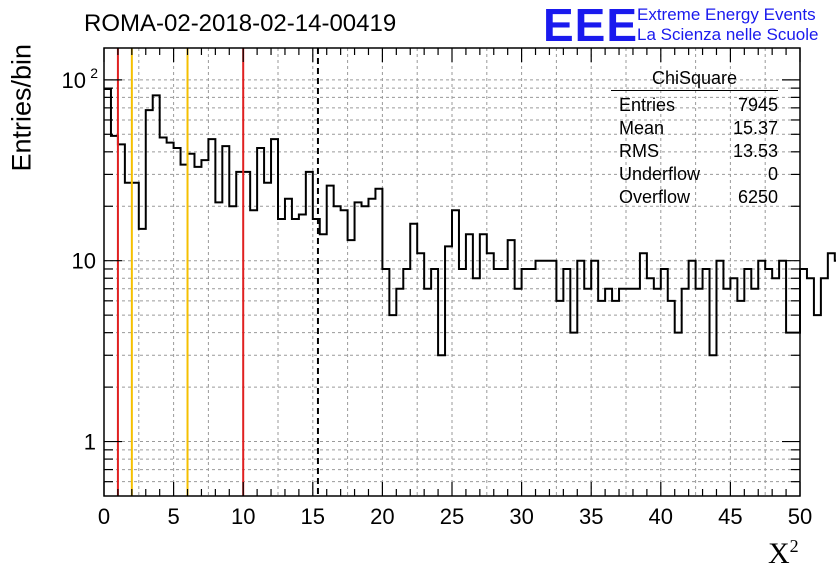 This screenshot has height=572, width=836. What do you see at coordinates (21, 107) in the screenshot?
I see `y-axis-label: Entries/bin` at bounding box center [21, 107].